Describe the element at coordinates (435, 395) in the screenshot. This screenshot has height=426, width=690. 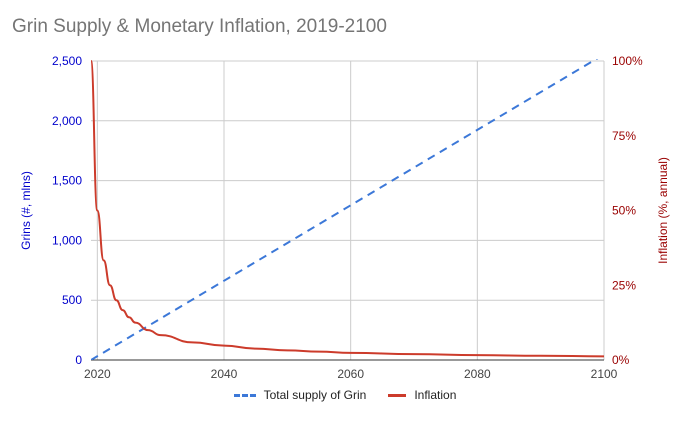
I see `legend-label-inflation: Inflation` at that location.